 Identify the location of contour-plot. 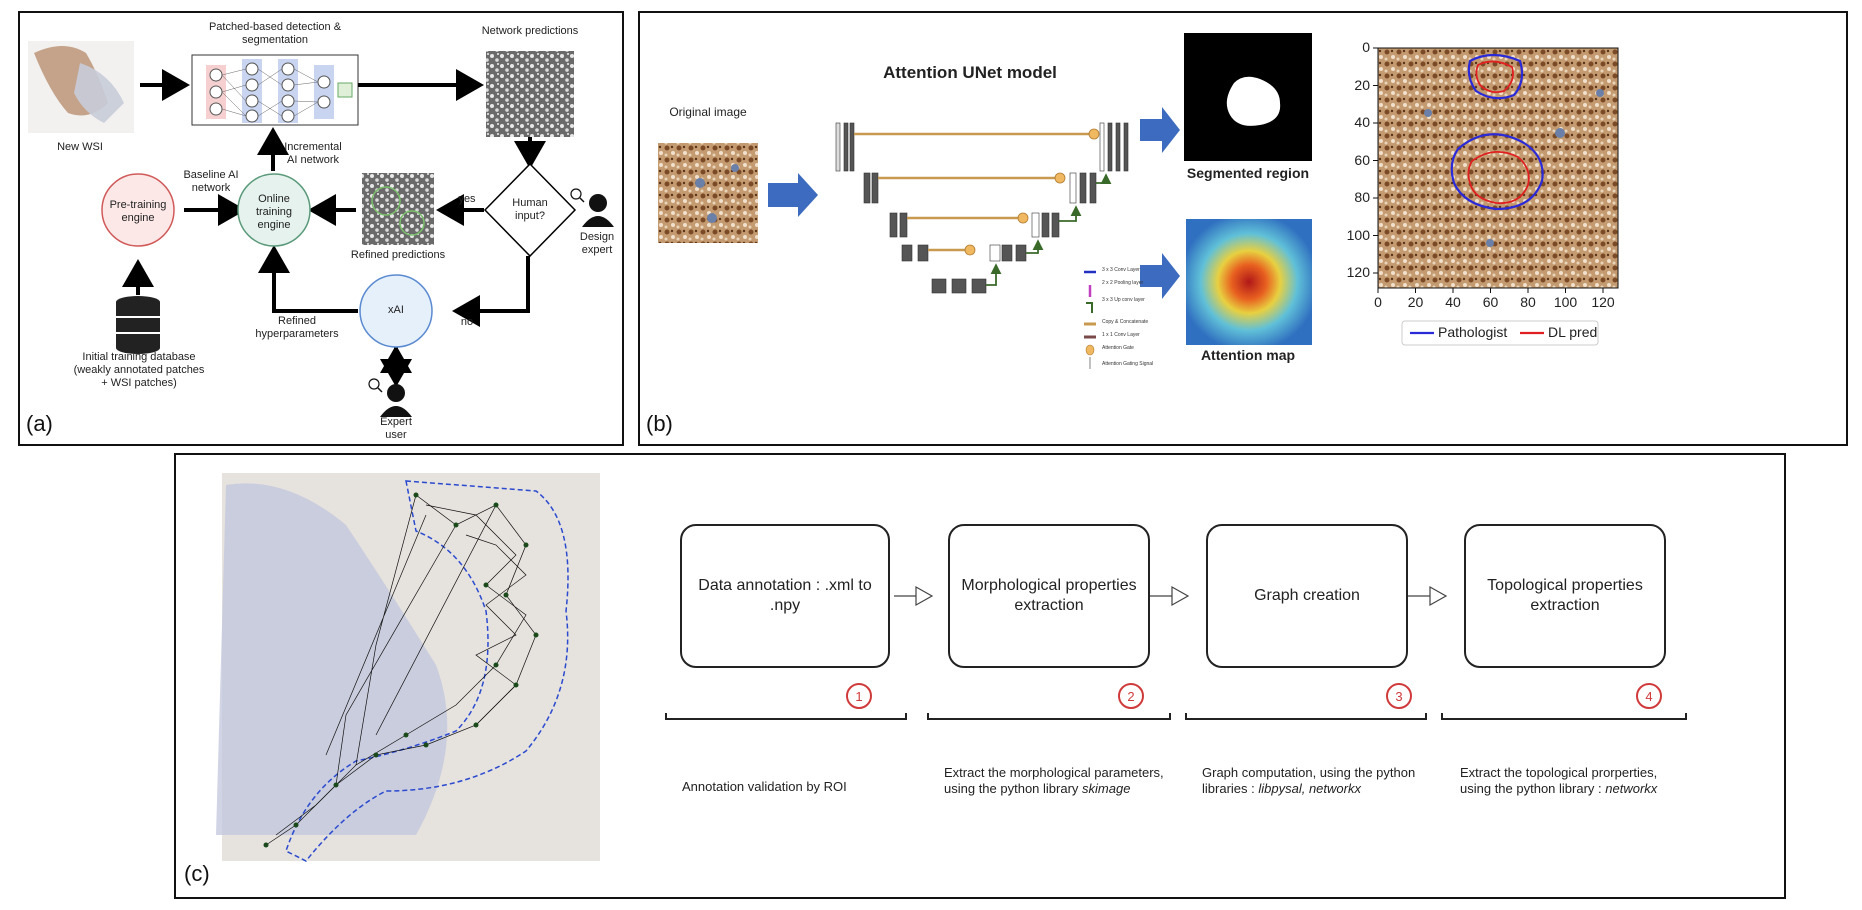
(1496, 196).